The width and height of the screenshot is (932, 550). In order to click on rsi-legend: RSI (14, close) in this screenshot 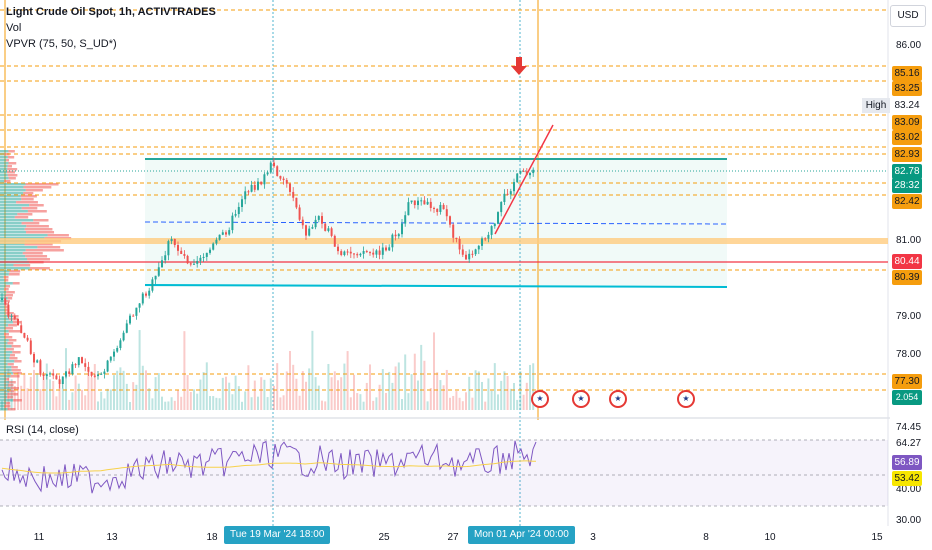, I will do `click(42, 430)`.